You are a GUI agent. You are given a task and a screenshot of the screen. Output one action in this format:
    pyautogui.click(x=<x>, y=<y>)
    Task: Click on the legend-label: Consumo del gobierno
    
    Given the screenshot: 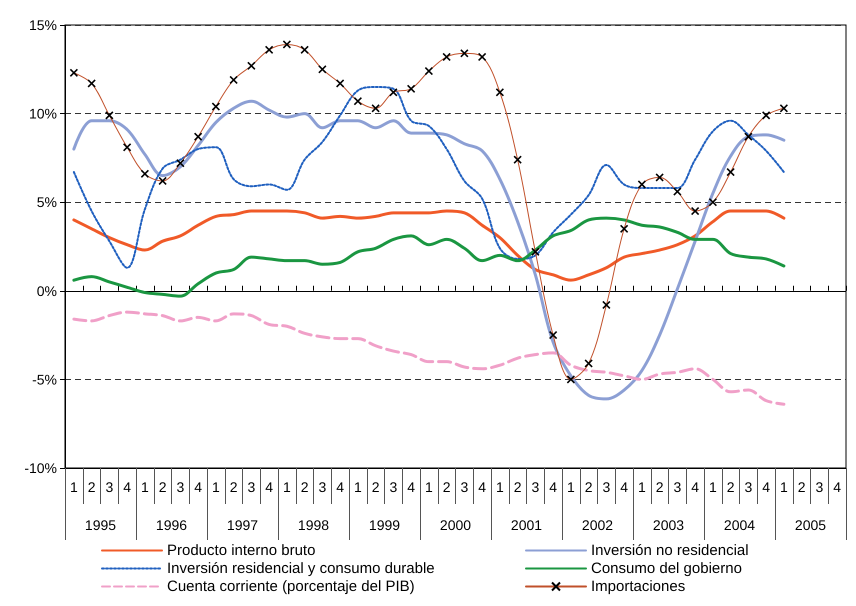 What is the action you would take?
    pyautogui.click(x=666, y=568)
    